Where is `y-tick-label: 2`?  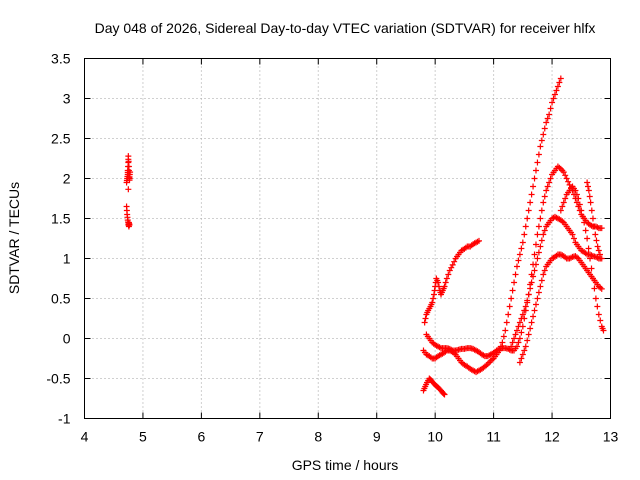
y-tick-label: 2 is located at coordinates (67, 179).